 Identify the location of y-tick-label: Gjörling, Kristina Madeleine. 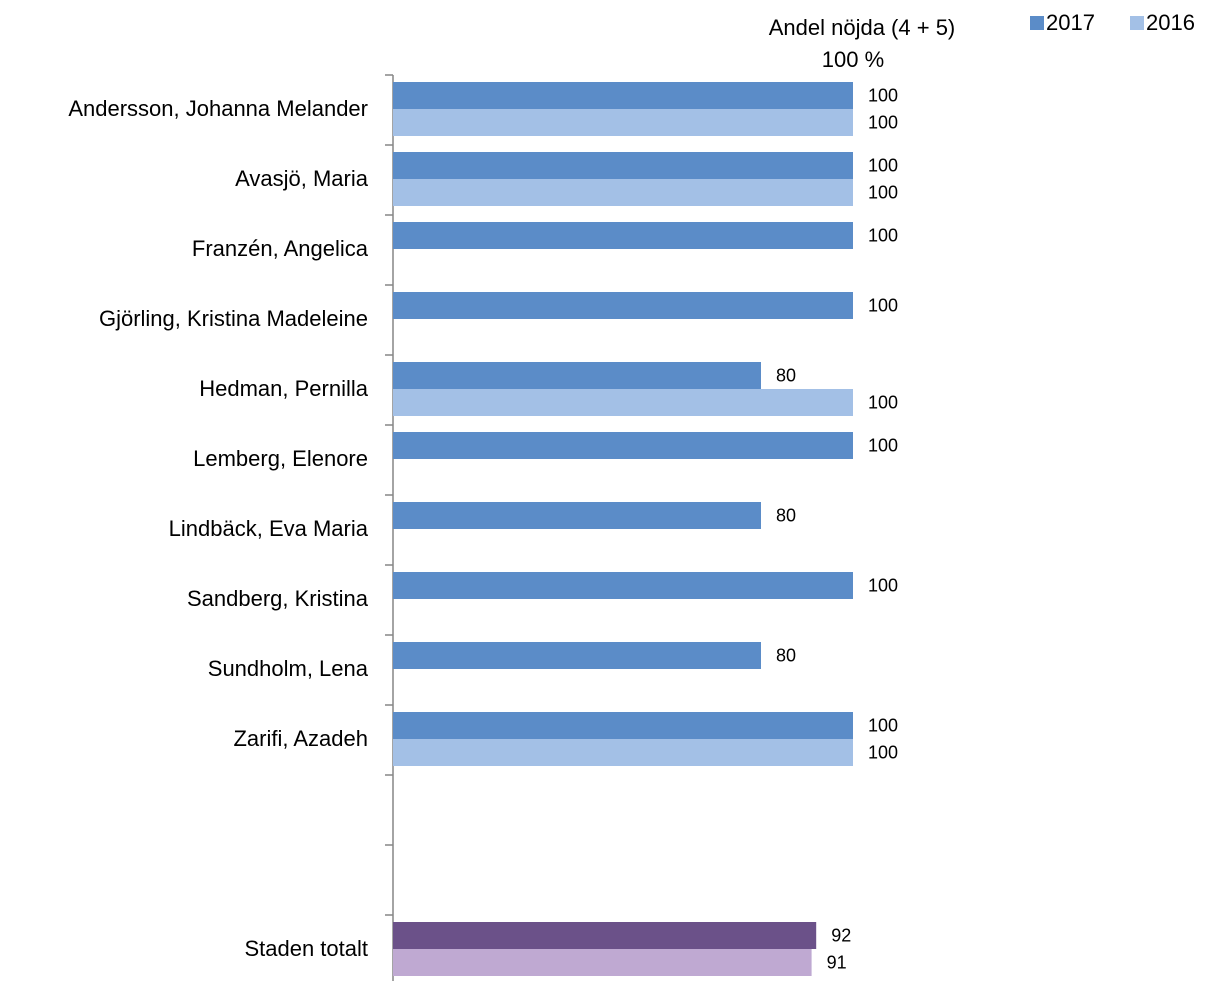
(233, 318).